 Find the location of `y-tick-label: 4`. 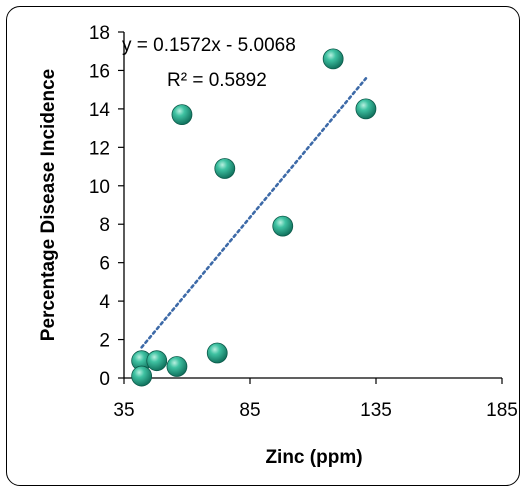

y-tick-label: 4 is located at coordinates (104, 302).